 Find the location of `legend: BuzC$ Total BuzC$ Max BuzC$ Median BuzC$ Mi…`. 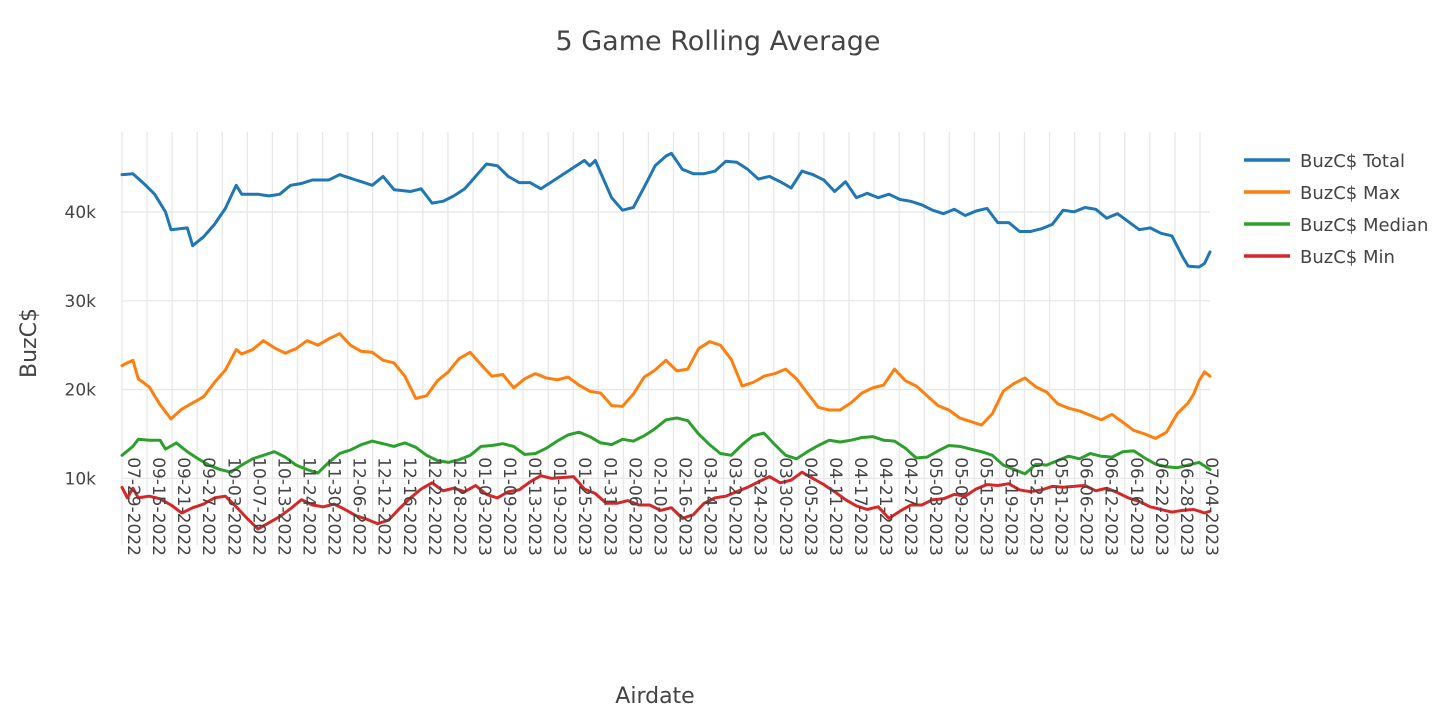

legend: BuzC$ Total BuzC$ Max BuzC$ Median BuzC$ Mi… is located at coordinates (1336, 209).